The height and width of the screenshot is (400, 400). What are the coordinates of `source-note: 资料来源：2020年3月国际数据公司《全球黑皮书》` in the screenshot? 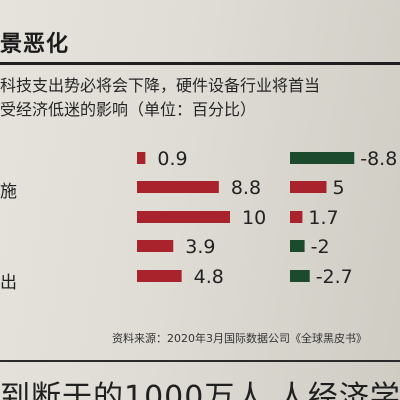 It's located at (239, 338).